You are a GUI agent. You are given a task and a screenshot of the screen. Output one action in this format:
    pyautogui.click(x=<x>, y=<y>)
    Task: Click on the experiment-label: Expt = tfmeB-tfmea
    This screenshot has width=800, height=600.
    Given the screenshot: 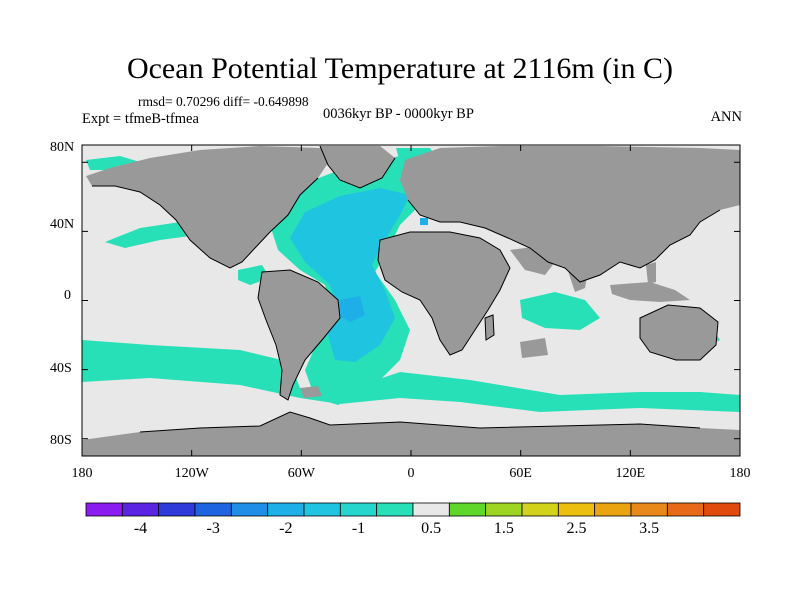 What is the action you would take?
    pyautogui.click(x=140, y=119)
    